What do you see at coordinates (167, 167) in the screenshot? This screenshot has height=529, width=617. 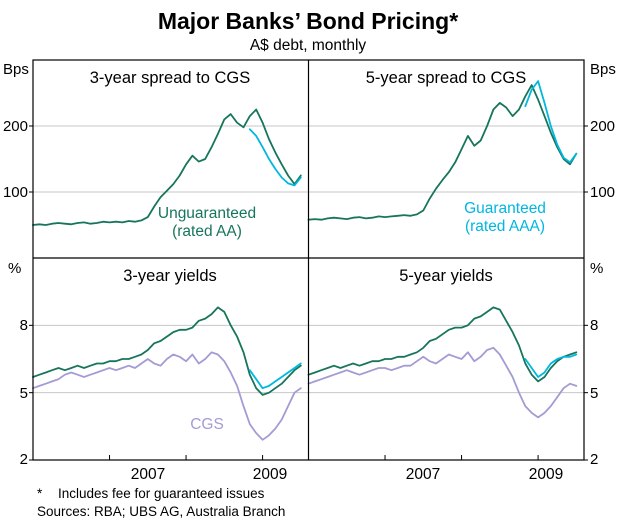 I see `series-unguaranteed-3y-spread` at bounding box center [167, 167].